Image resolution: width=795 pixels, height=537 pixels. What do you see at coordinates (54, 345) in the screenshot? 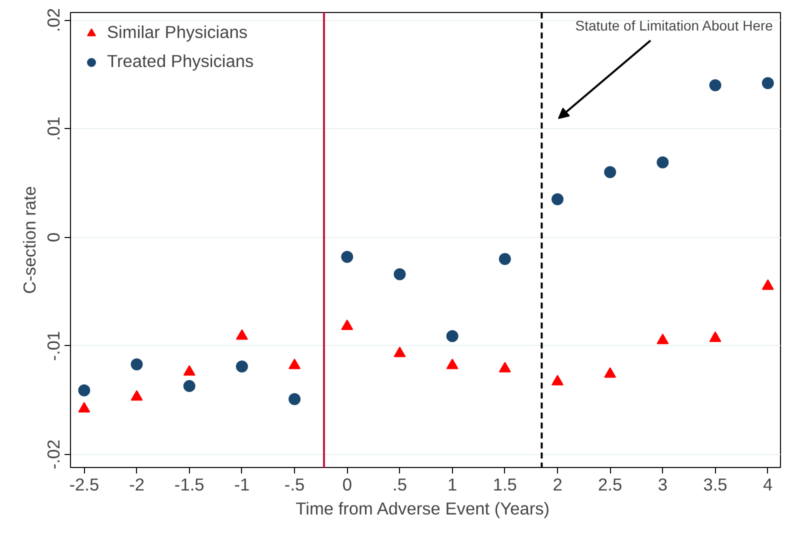
I see `y-tick-label: -.01` at bounding box center [54, 345].